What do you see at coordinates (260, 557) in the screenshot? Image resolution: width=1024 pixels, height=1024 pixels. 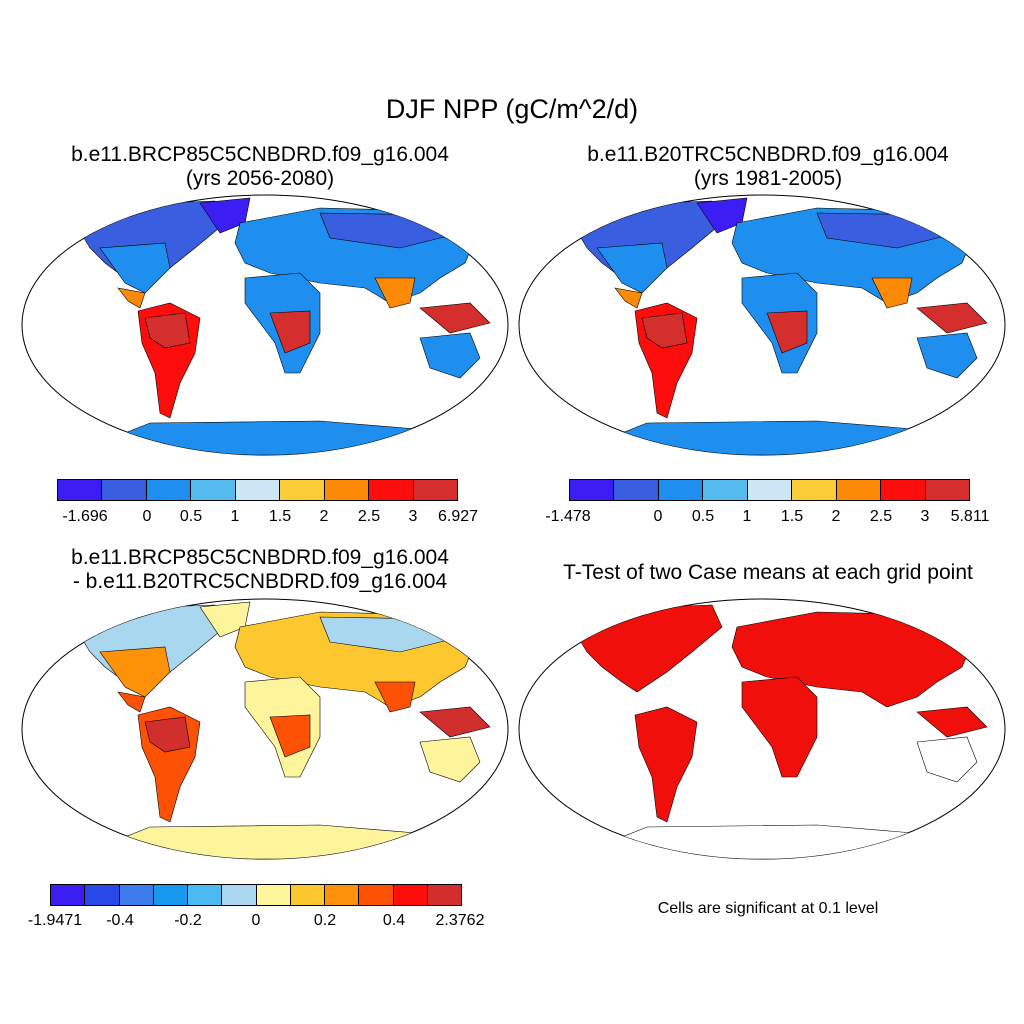 I see `panel3-title-line1: b.e11.BRCP85C5CNBDRD.f09_g16.004` at bounding box center [260, 557].